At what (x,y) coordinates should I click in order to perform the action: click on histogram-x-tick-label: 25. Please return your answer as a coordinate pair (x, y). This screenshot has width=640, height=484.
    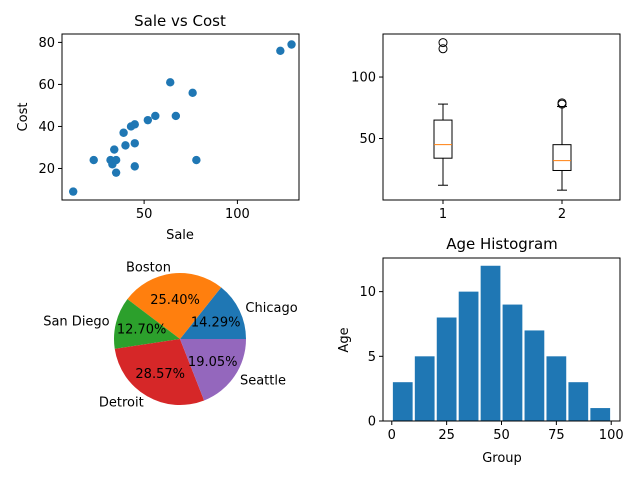
    Looking at the image, I should click on (446, 435).